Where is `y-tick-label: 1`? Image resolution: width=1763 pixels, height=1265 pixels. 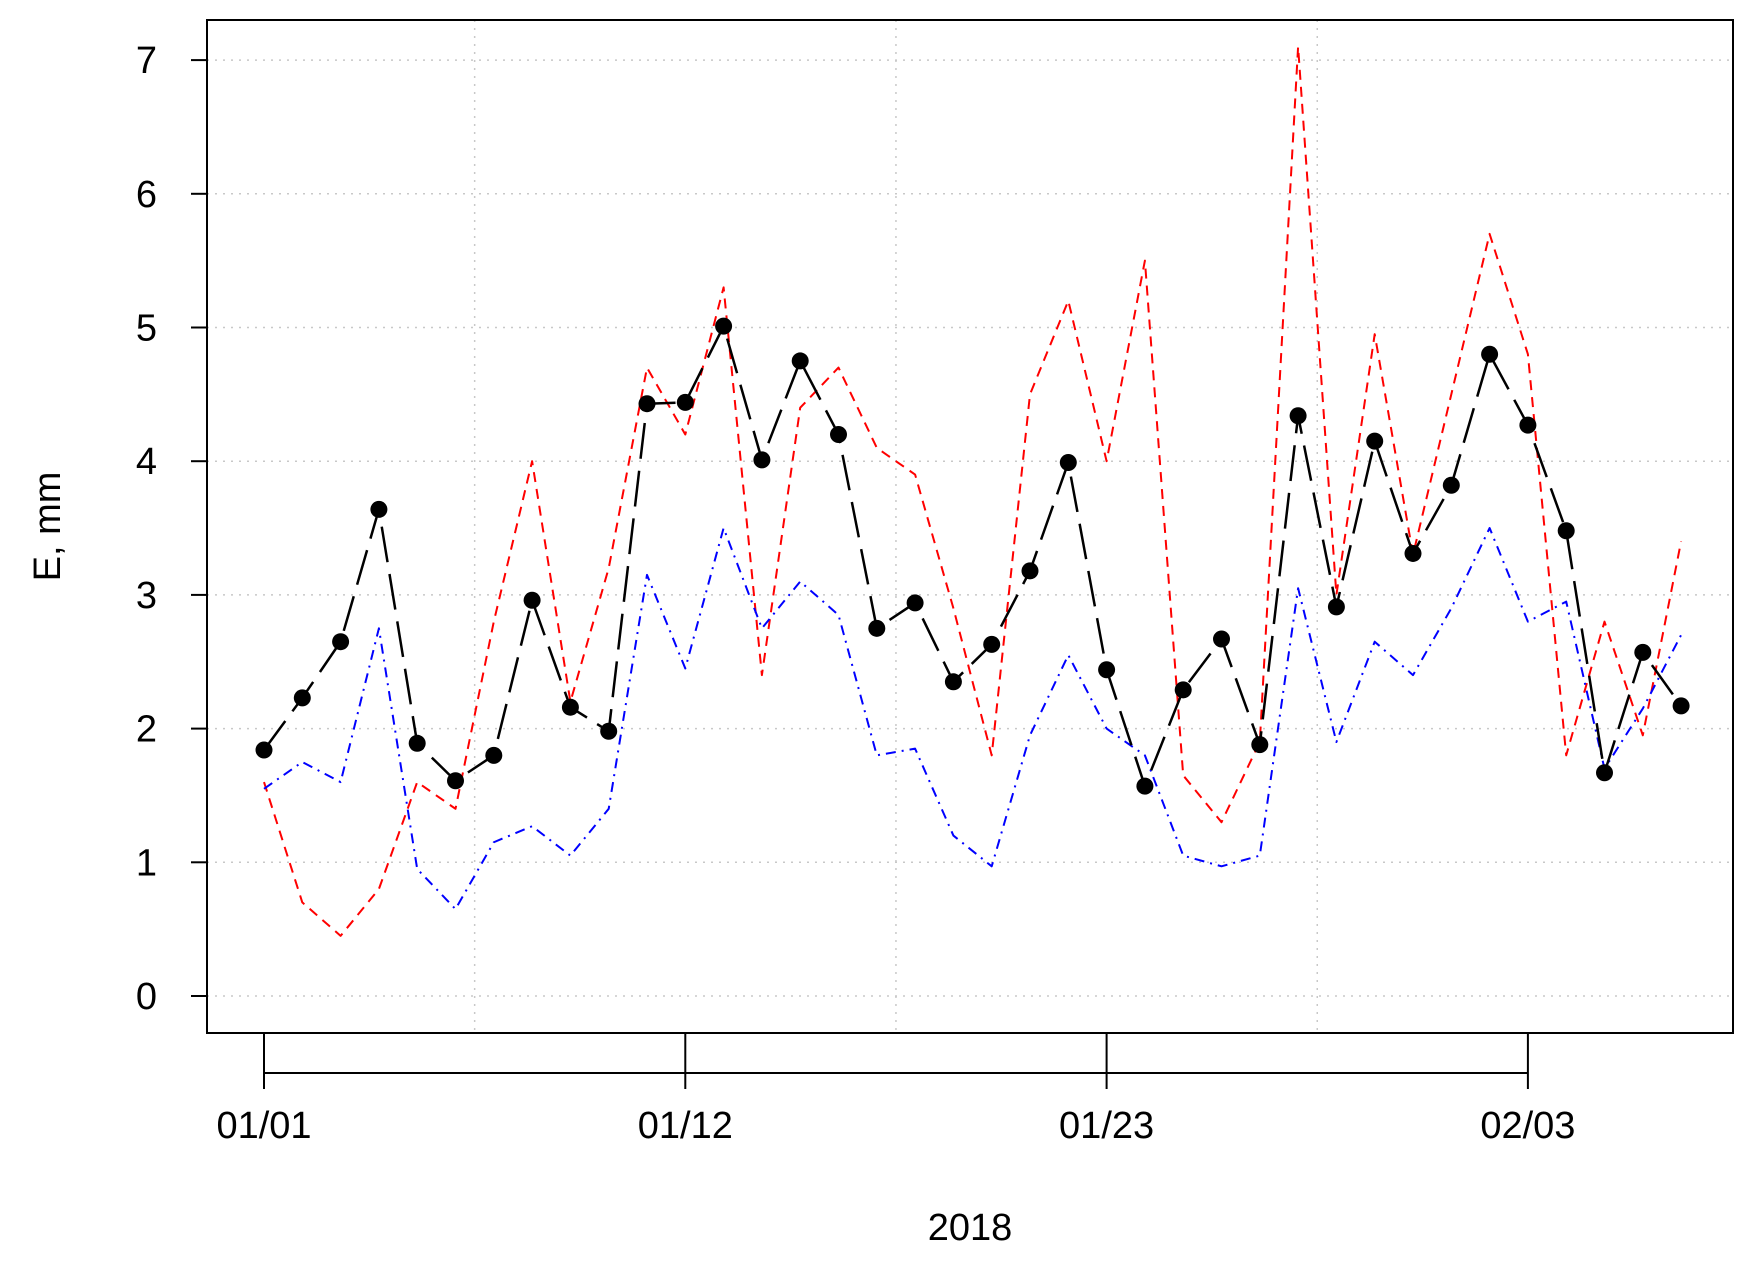 y-tick-label: 1 is located at coordinates (146, 863).